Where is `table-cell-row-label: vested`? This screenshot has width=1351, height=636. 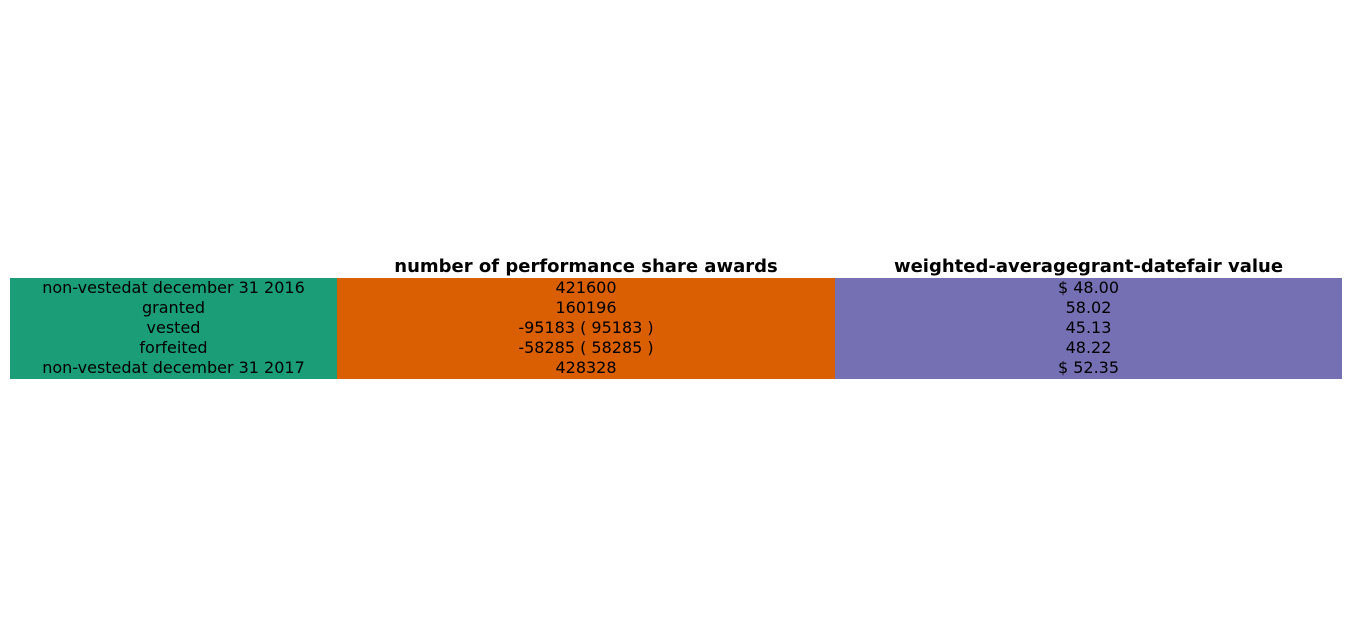 table-cell-row-label: vested is located at coordinates (173, 327).